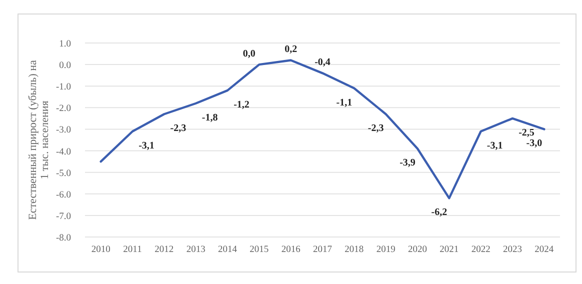 The height and width of the screenshot is (284, 582). What do you see at coordinates (210, 118) in the screenshot?
I see `data-label: -1,8` at bounding box center [210, 118].